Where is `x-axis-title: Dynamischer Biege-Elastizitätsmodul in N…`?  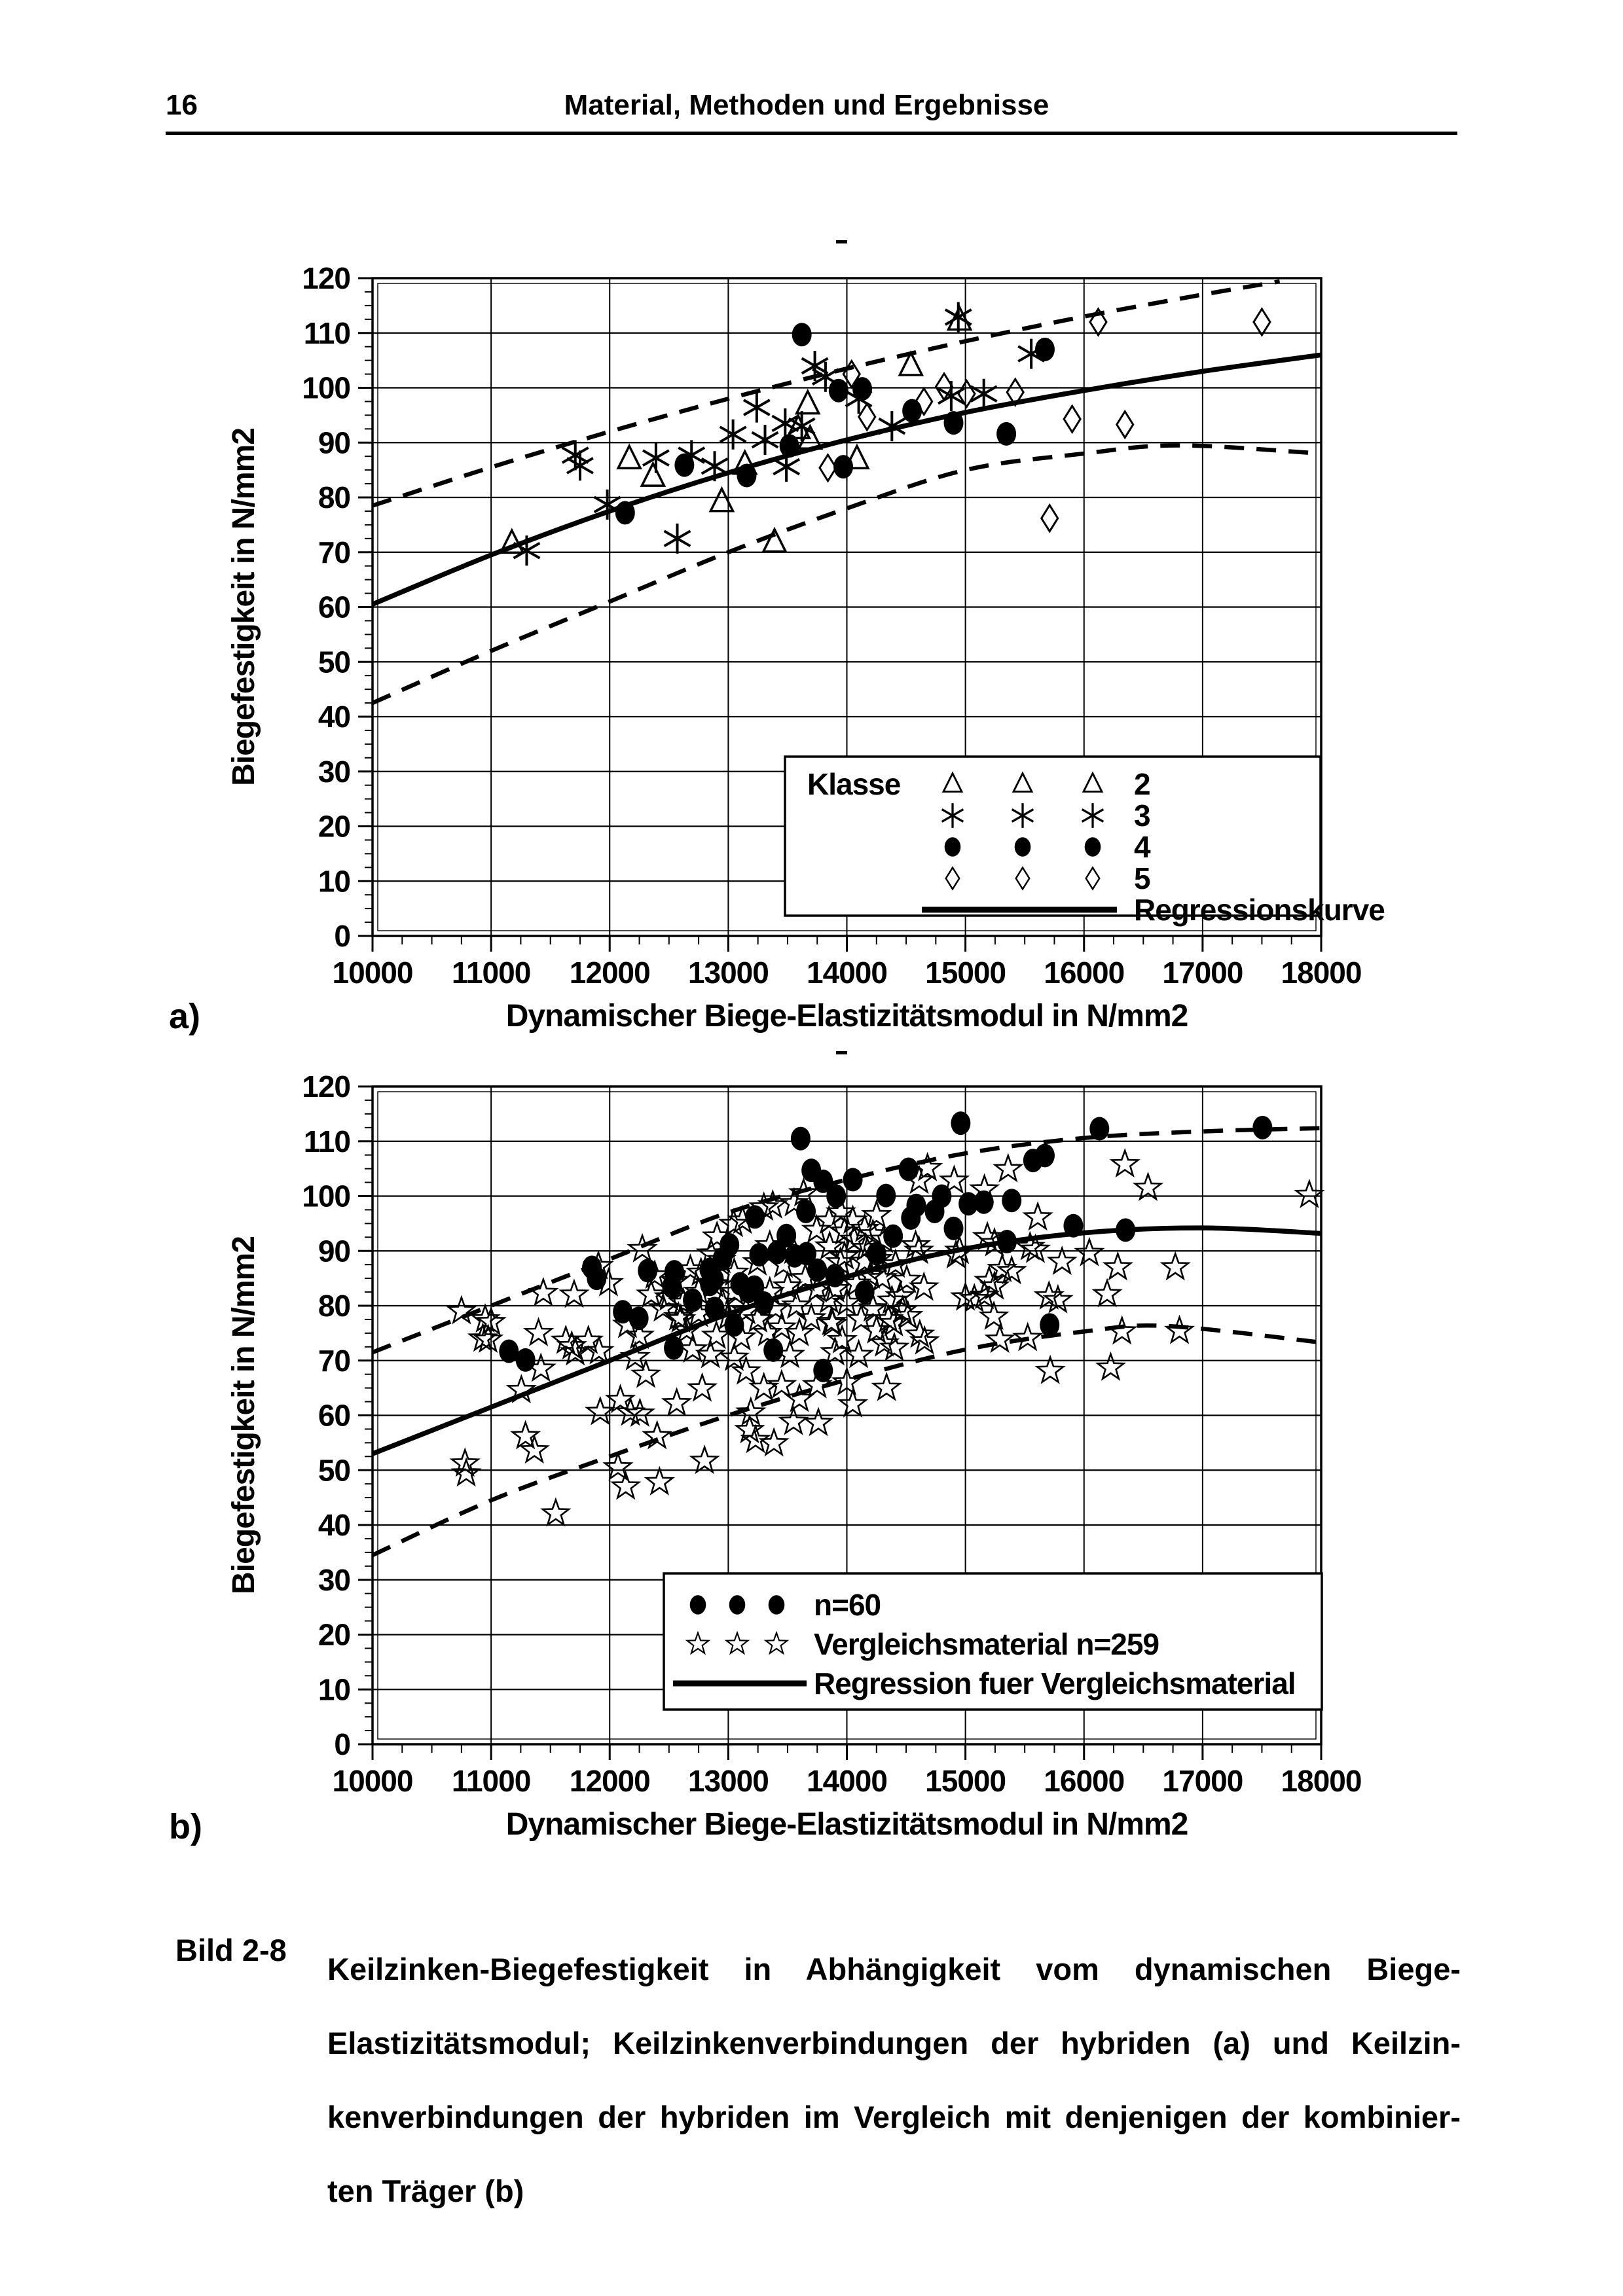
x-axis-title: Dynamischer Biege-Elastizitätsmodul in N… is located at coordinates (847, 1016).